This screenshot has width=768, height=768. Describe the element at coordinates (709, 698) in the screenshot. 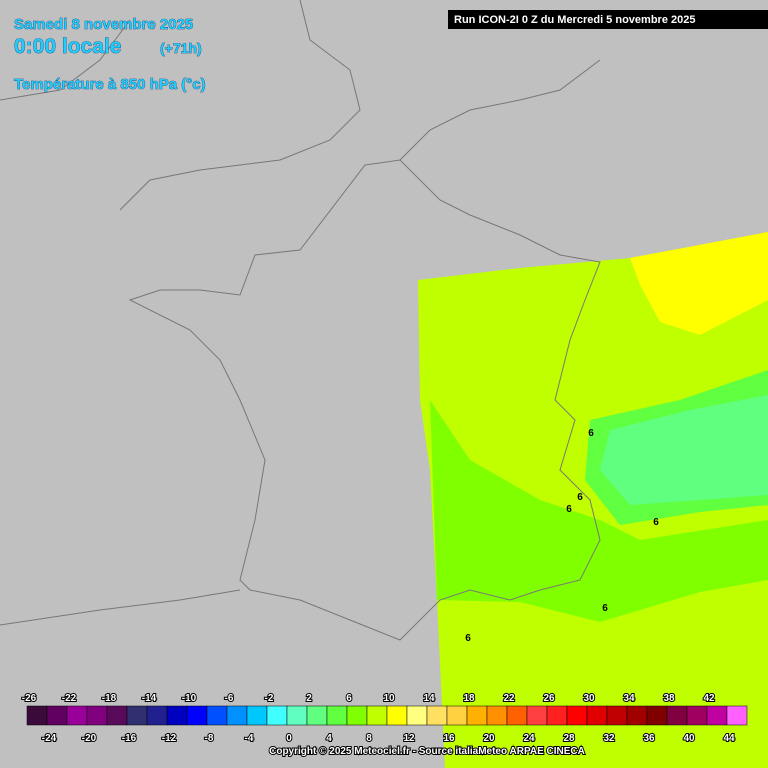

I see `legend-label: 42` at that location.